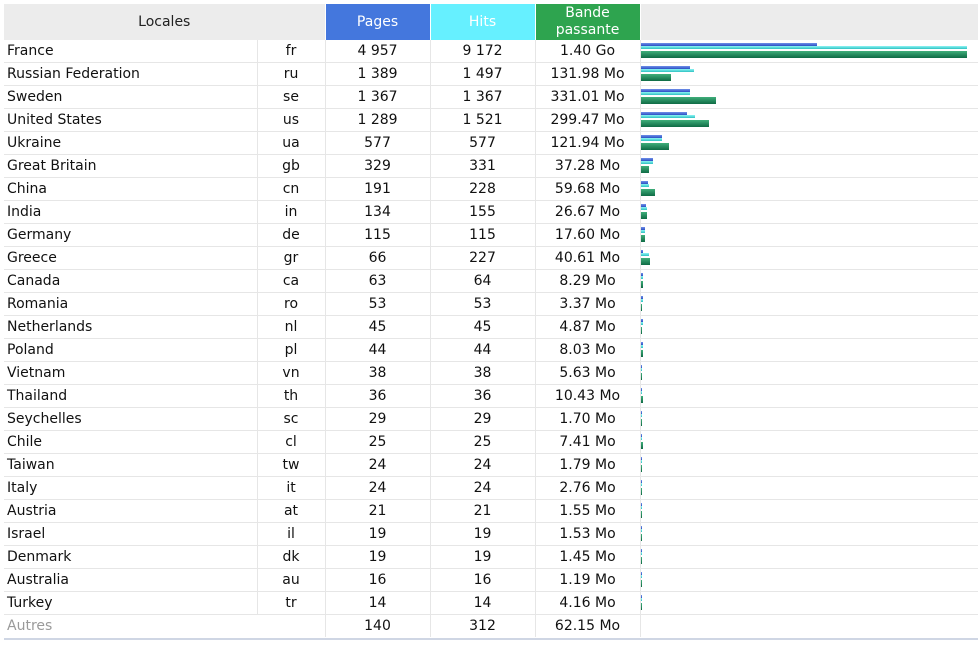 This screenshot has width=978, height=646. Describe the element at coordinates (291, 281) in the screenshot. I see `country-code: ca` at that location.